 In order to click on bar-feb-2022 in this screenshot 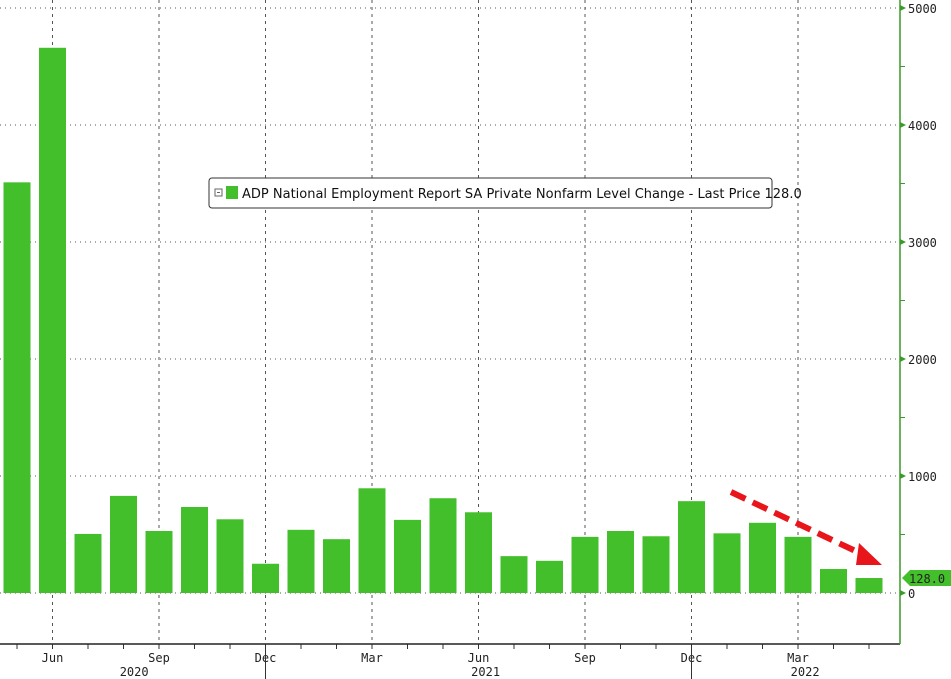, I will do `click(762, 557)`.